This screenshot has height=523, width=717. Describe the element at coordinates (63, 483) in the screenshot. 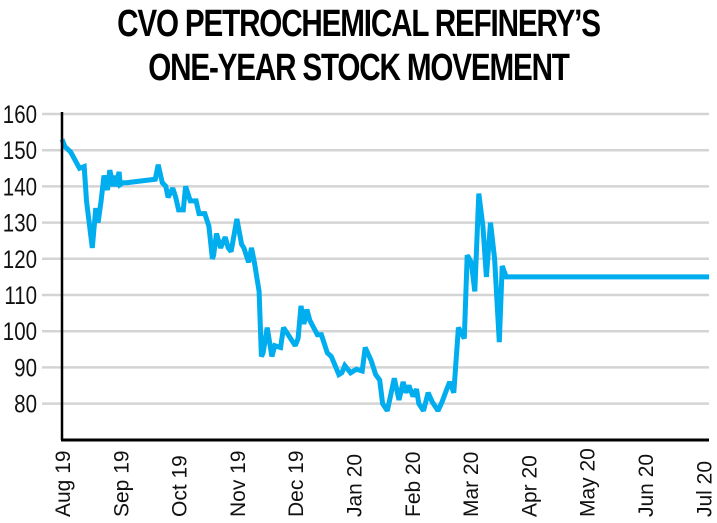

I see `x-tick-label: Aug 19` at that location.